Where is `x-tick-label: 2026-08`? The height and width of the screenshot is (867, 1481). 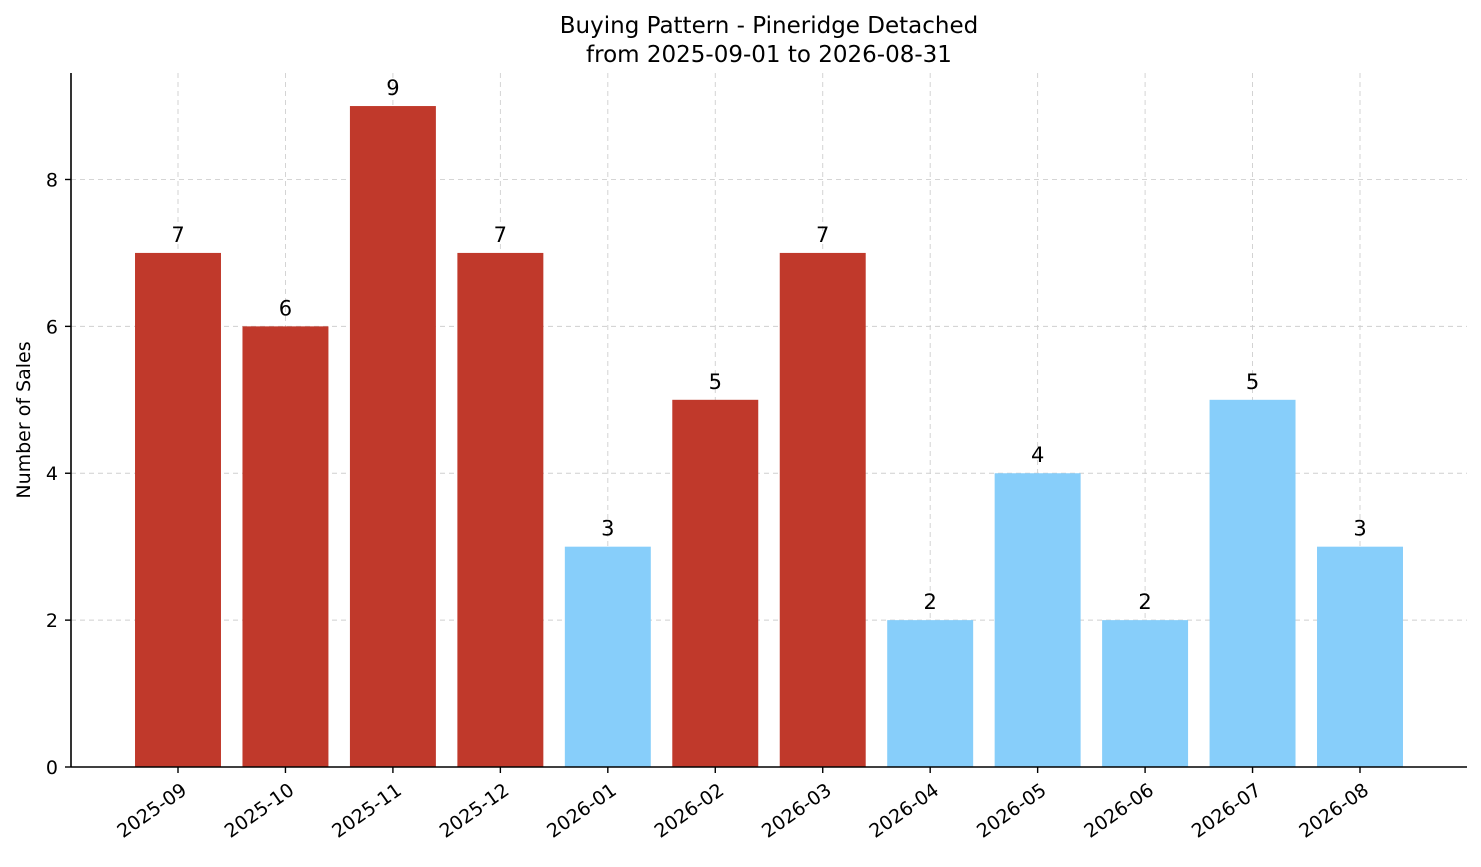 x-tick-label: 2026-08 is located at coordinates (1334, 811).